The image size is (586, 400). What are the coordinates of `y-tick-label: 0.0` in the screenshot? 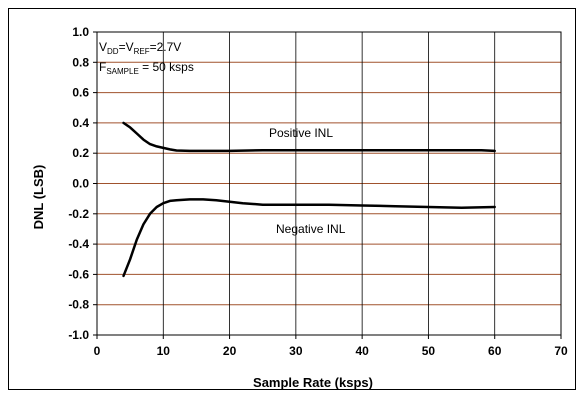 It's located at (80, 184).